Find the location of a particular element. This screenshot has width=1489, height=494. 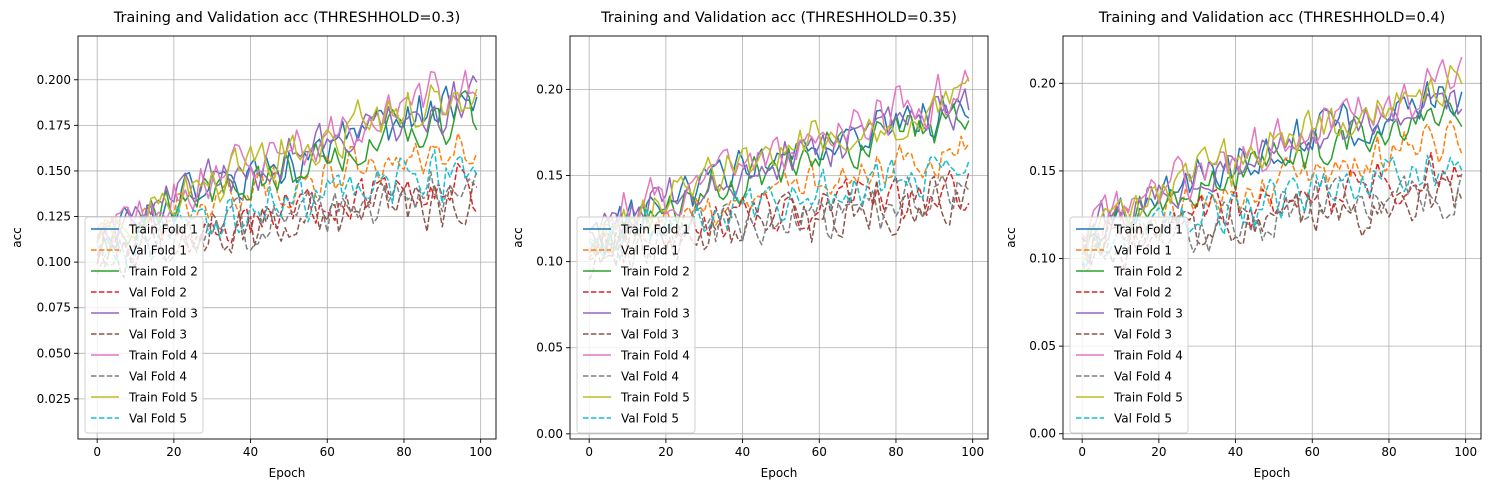

y-tick-label: 0.150 is located at coordinates (54, 171).